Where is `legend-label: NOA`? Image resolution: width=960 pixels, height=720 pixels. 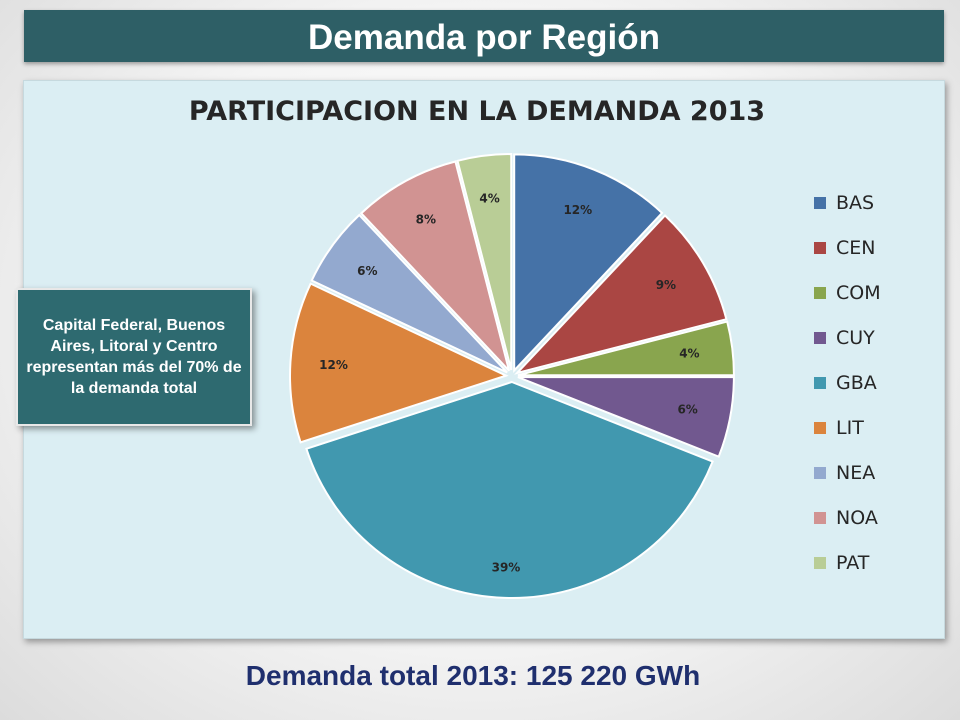 legend-label: NOA is located at coordinates (857, 518).